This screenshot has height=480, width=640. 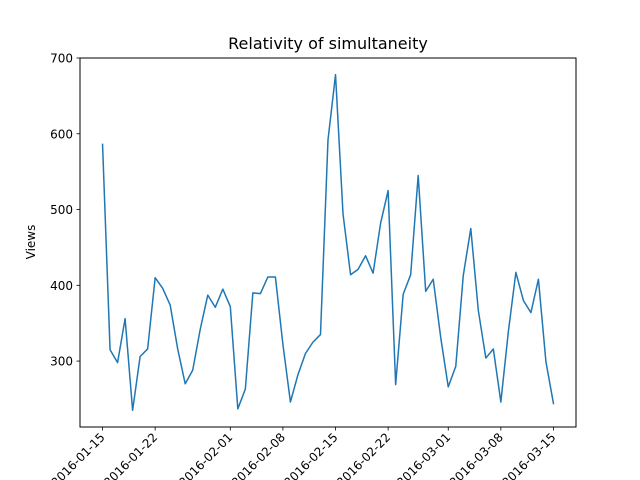 I want to click on y-axis: 300 400 500 600 700, so click(x=65, y=210).